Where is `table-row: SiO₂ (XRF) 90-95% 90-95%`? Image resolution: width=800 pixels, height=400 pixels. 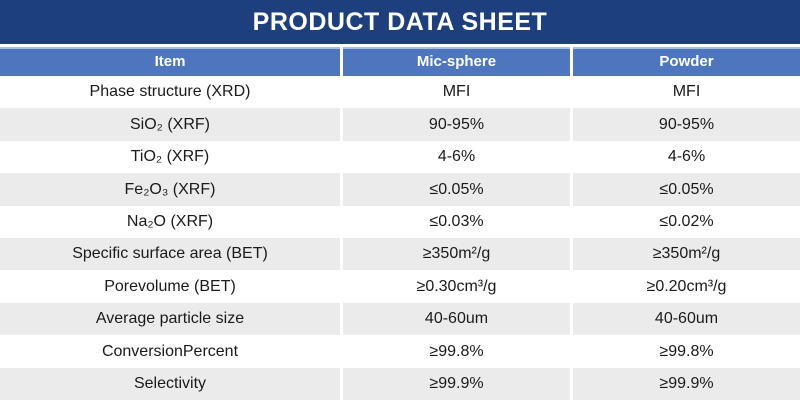
table-row: SiO₂ (XRF) 90-95% 90-95% is located at coordinates (400, 124).